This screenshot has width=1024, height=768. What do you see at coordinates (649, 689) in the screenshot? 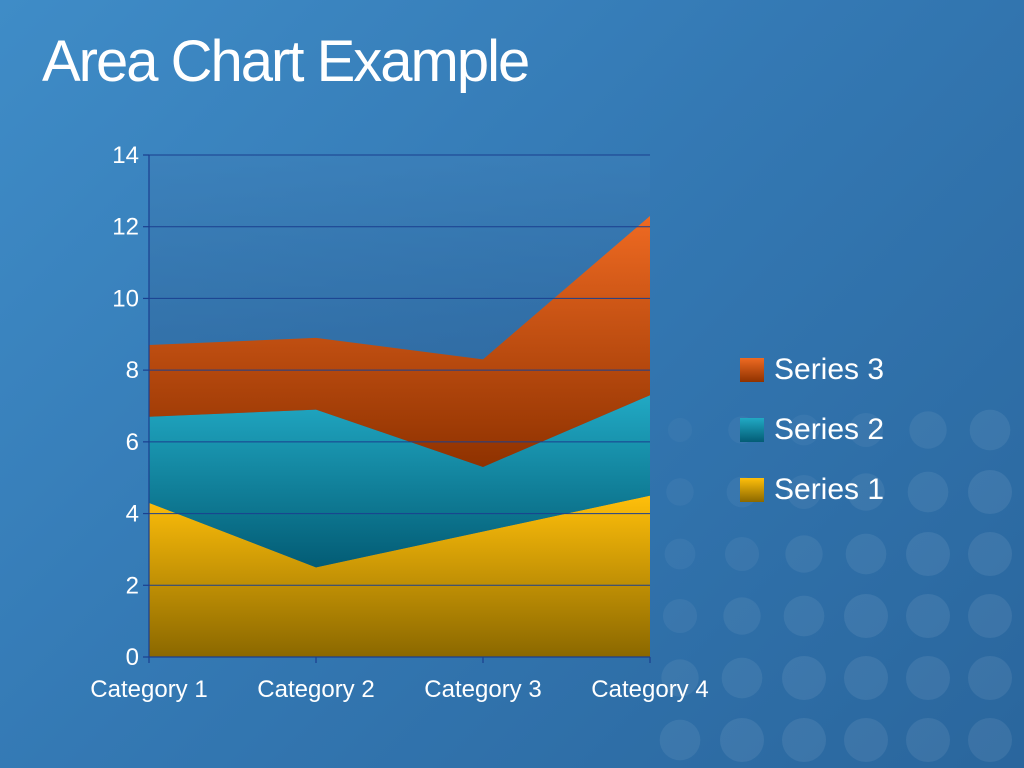
I see `x-tick-label-4: Category 4` at bounding box center [649, 689].